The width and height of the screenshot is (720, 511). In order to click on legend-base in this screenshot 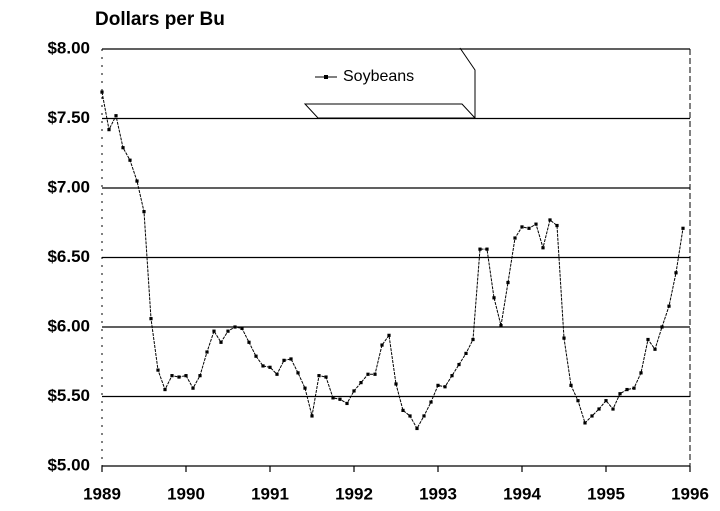, I will do `click(390, 111)`.